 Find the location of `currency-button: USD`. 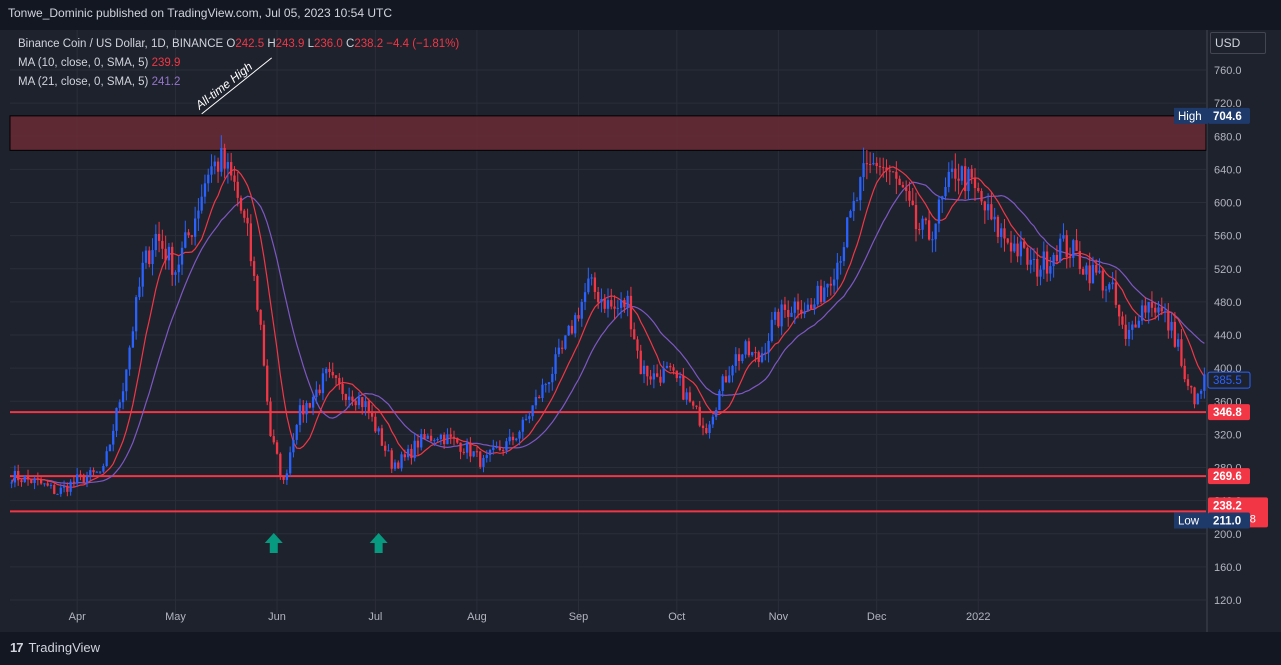

currency-button: USD is located at coordinates (1238, 43).